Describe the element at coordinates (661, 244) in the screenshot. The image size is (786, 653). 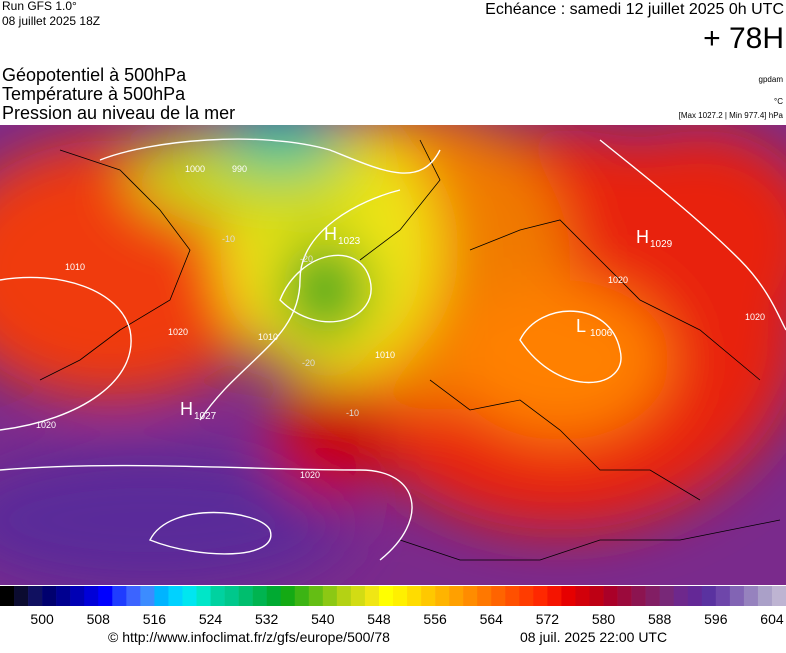
I see `pressure-value: 1029` at that location.